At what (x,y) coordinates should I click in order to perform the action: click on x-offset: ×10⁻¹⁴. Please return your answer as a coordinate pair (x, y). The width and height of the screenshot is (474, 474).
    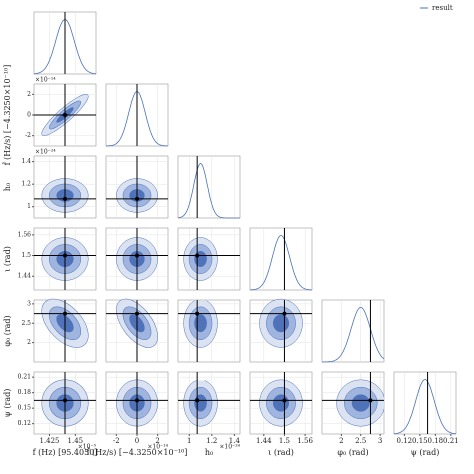
    Looking at the image, I should click on (157, 447).